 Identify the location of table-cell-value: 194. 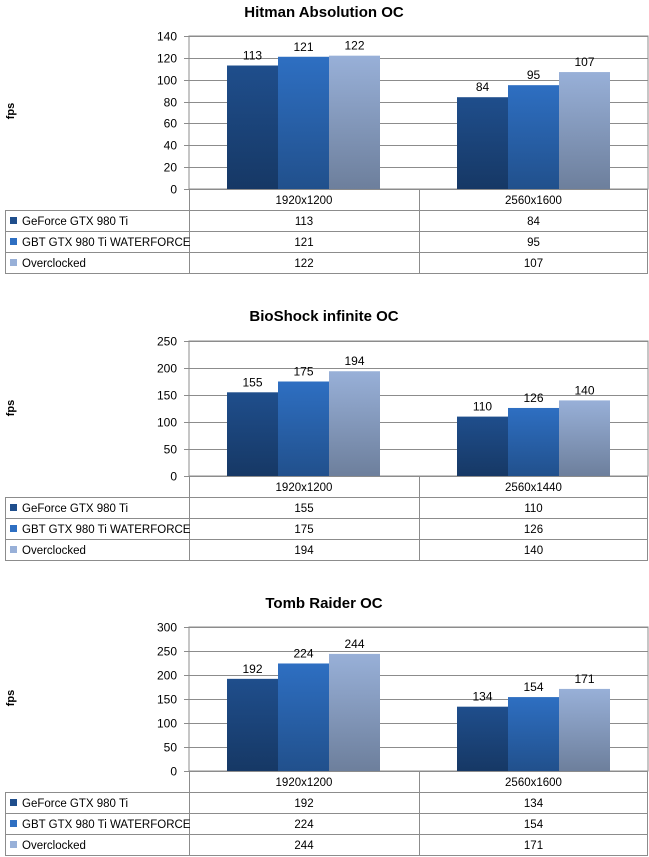
(304, 551).